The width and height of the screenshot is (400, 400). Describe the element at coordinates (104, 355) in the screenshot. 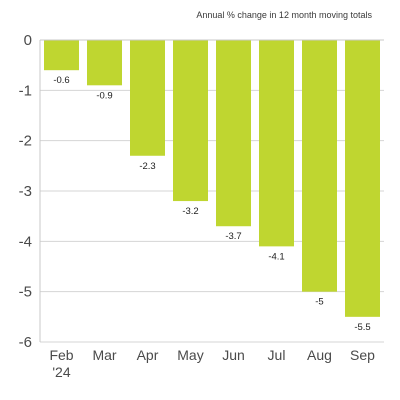

I see `x-tick-label-mar: Mar` at that location.